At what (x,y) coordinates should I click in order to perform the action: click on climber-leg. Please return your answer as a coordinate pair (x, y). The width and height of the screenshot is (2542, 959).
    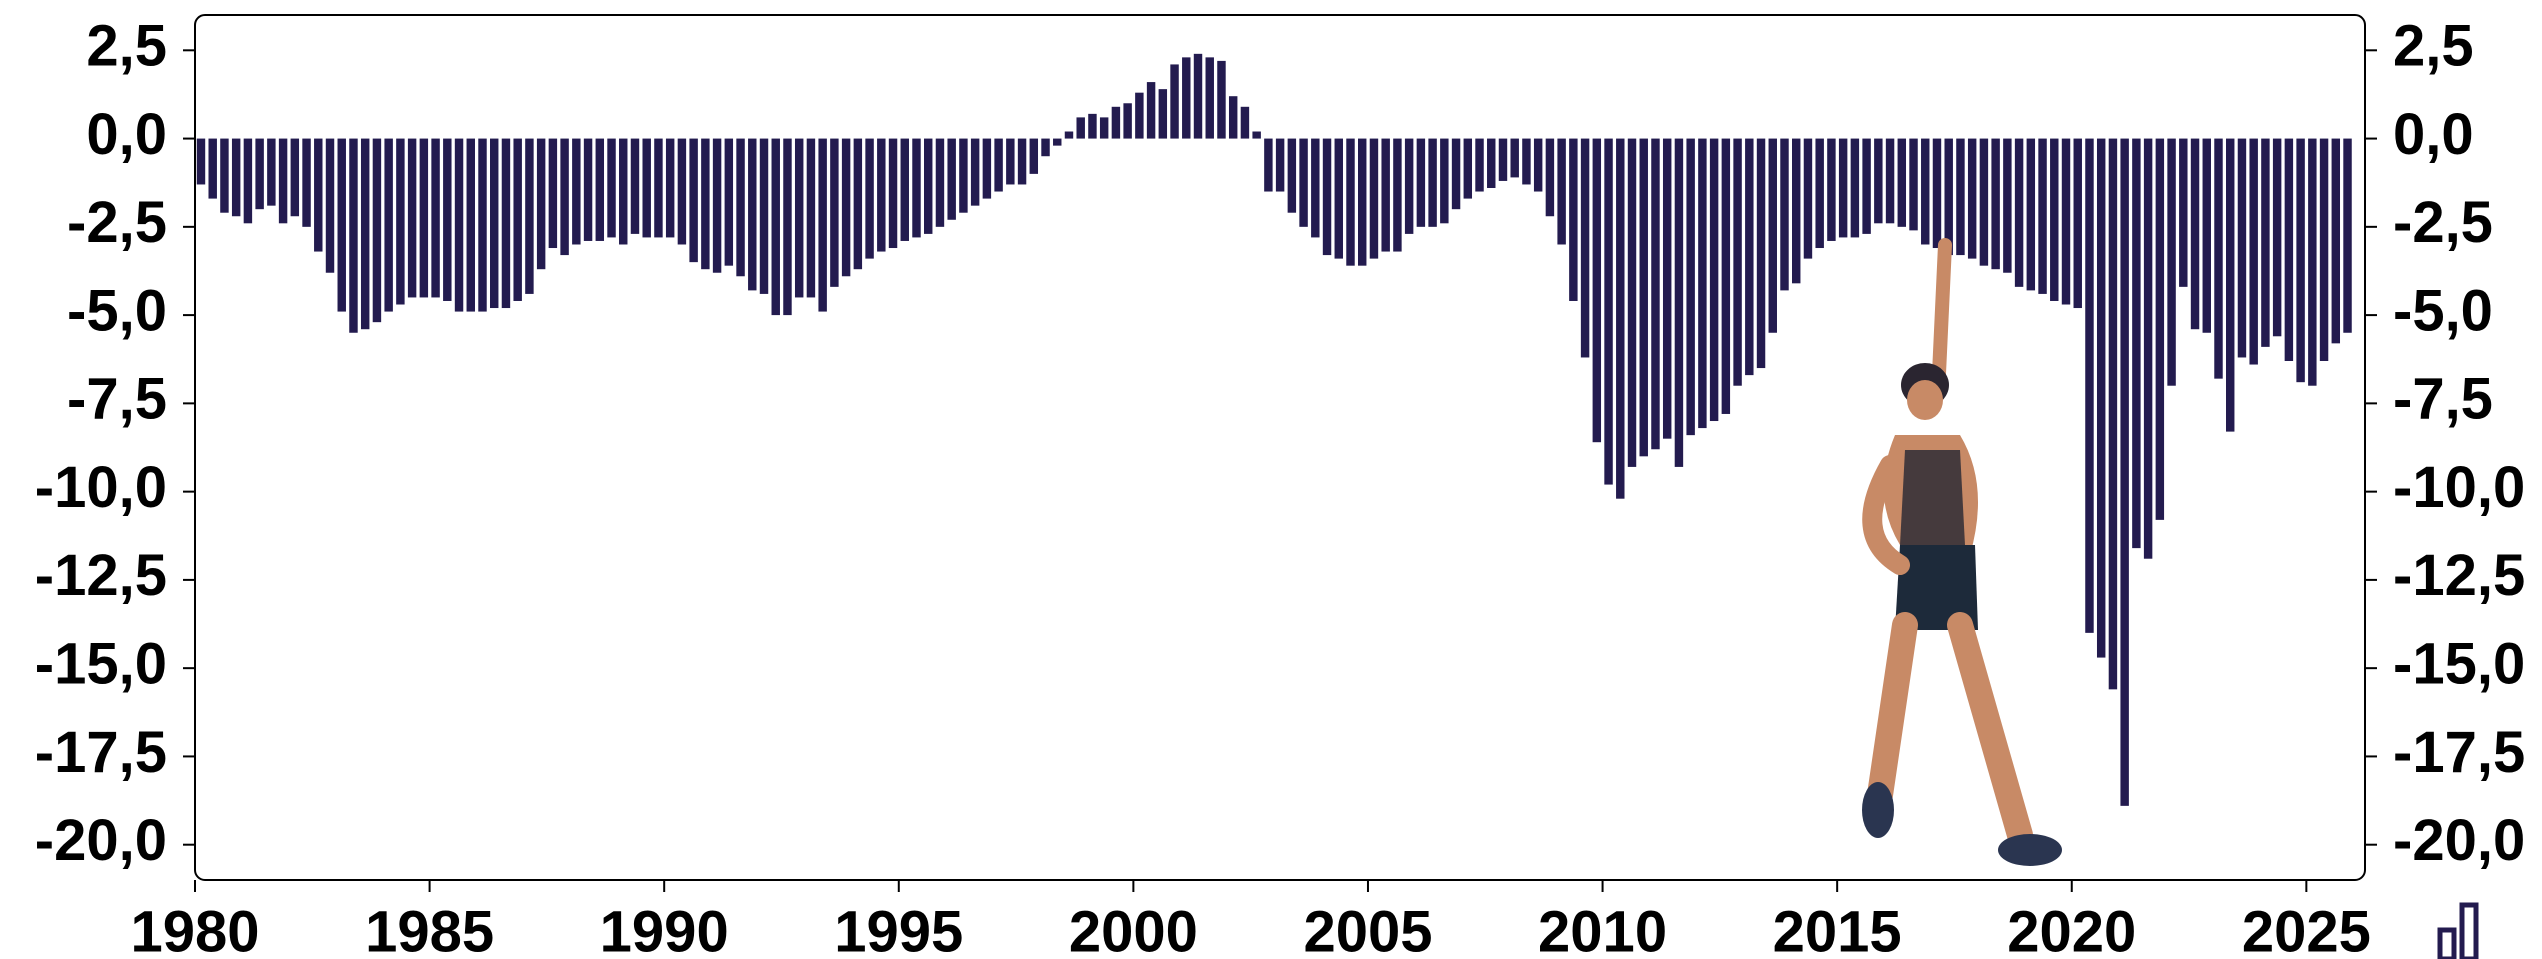
    Looking at the image, I should click on (1892, 710).